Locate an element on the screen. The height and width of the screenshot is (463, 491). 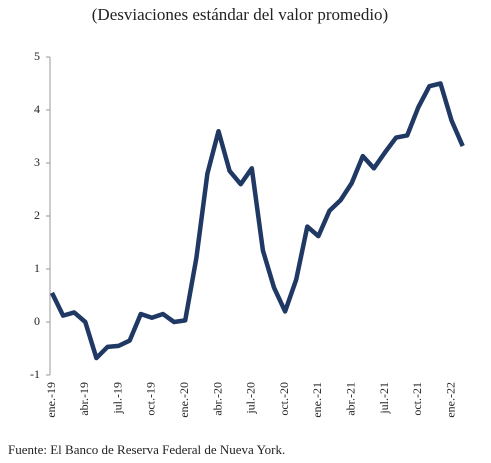
x-tick-label: abr.-21 is located at coordinates (350, 399).